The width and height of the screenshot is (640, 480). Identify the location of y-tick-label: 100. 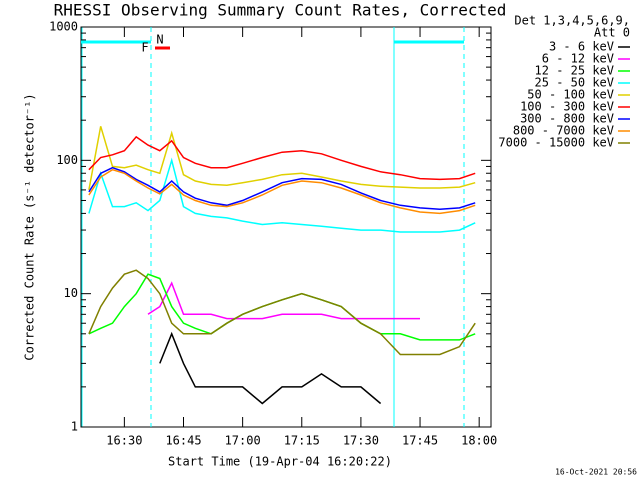
(67, 160).